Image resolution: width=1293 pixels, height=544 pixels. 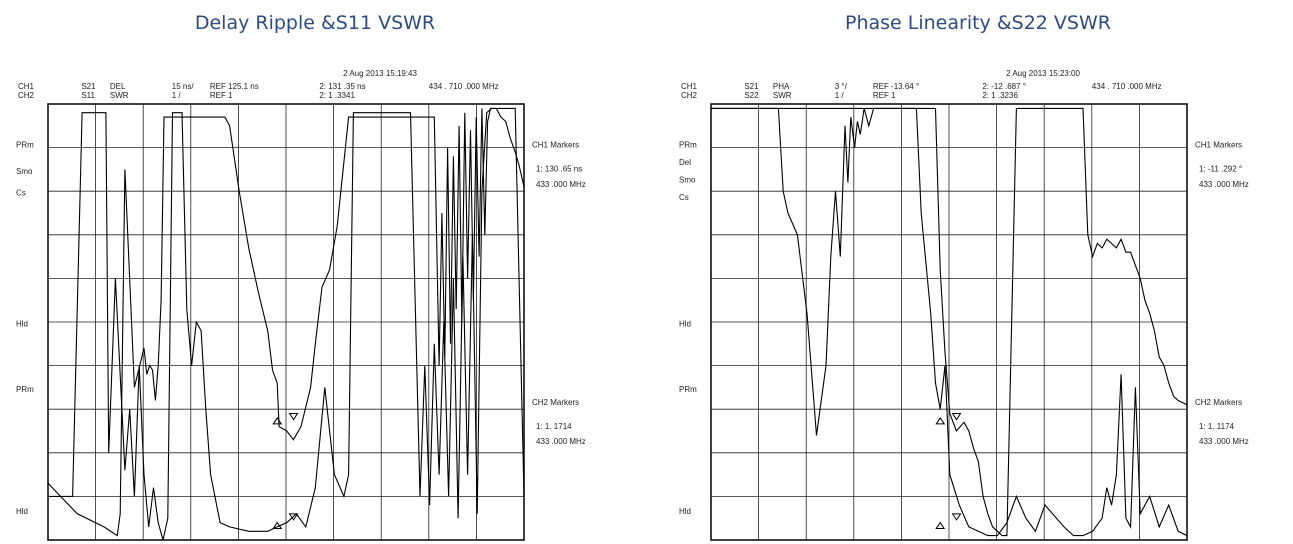 I want to click on header-row1-cell: DEL, so click(x=118, y=86).